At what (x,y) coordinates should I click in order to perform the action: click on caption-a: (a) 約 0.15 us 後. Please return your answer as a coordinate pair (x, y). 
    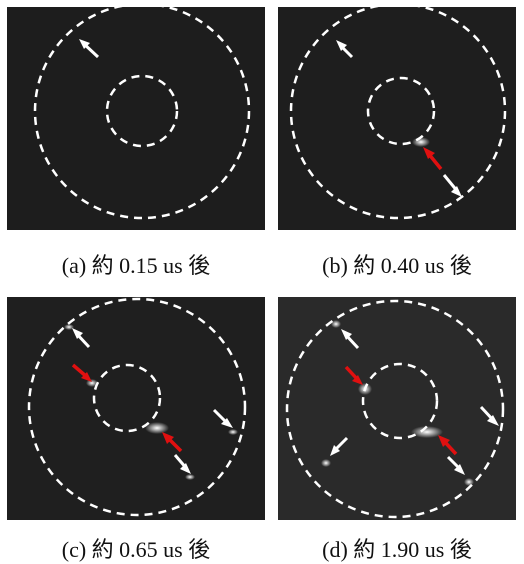
    Looking at the image, I should click on (136, 265).